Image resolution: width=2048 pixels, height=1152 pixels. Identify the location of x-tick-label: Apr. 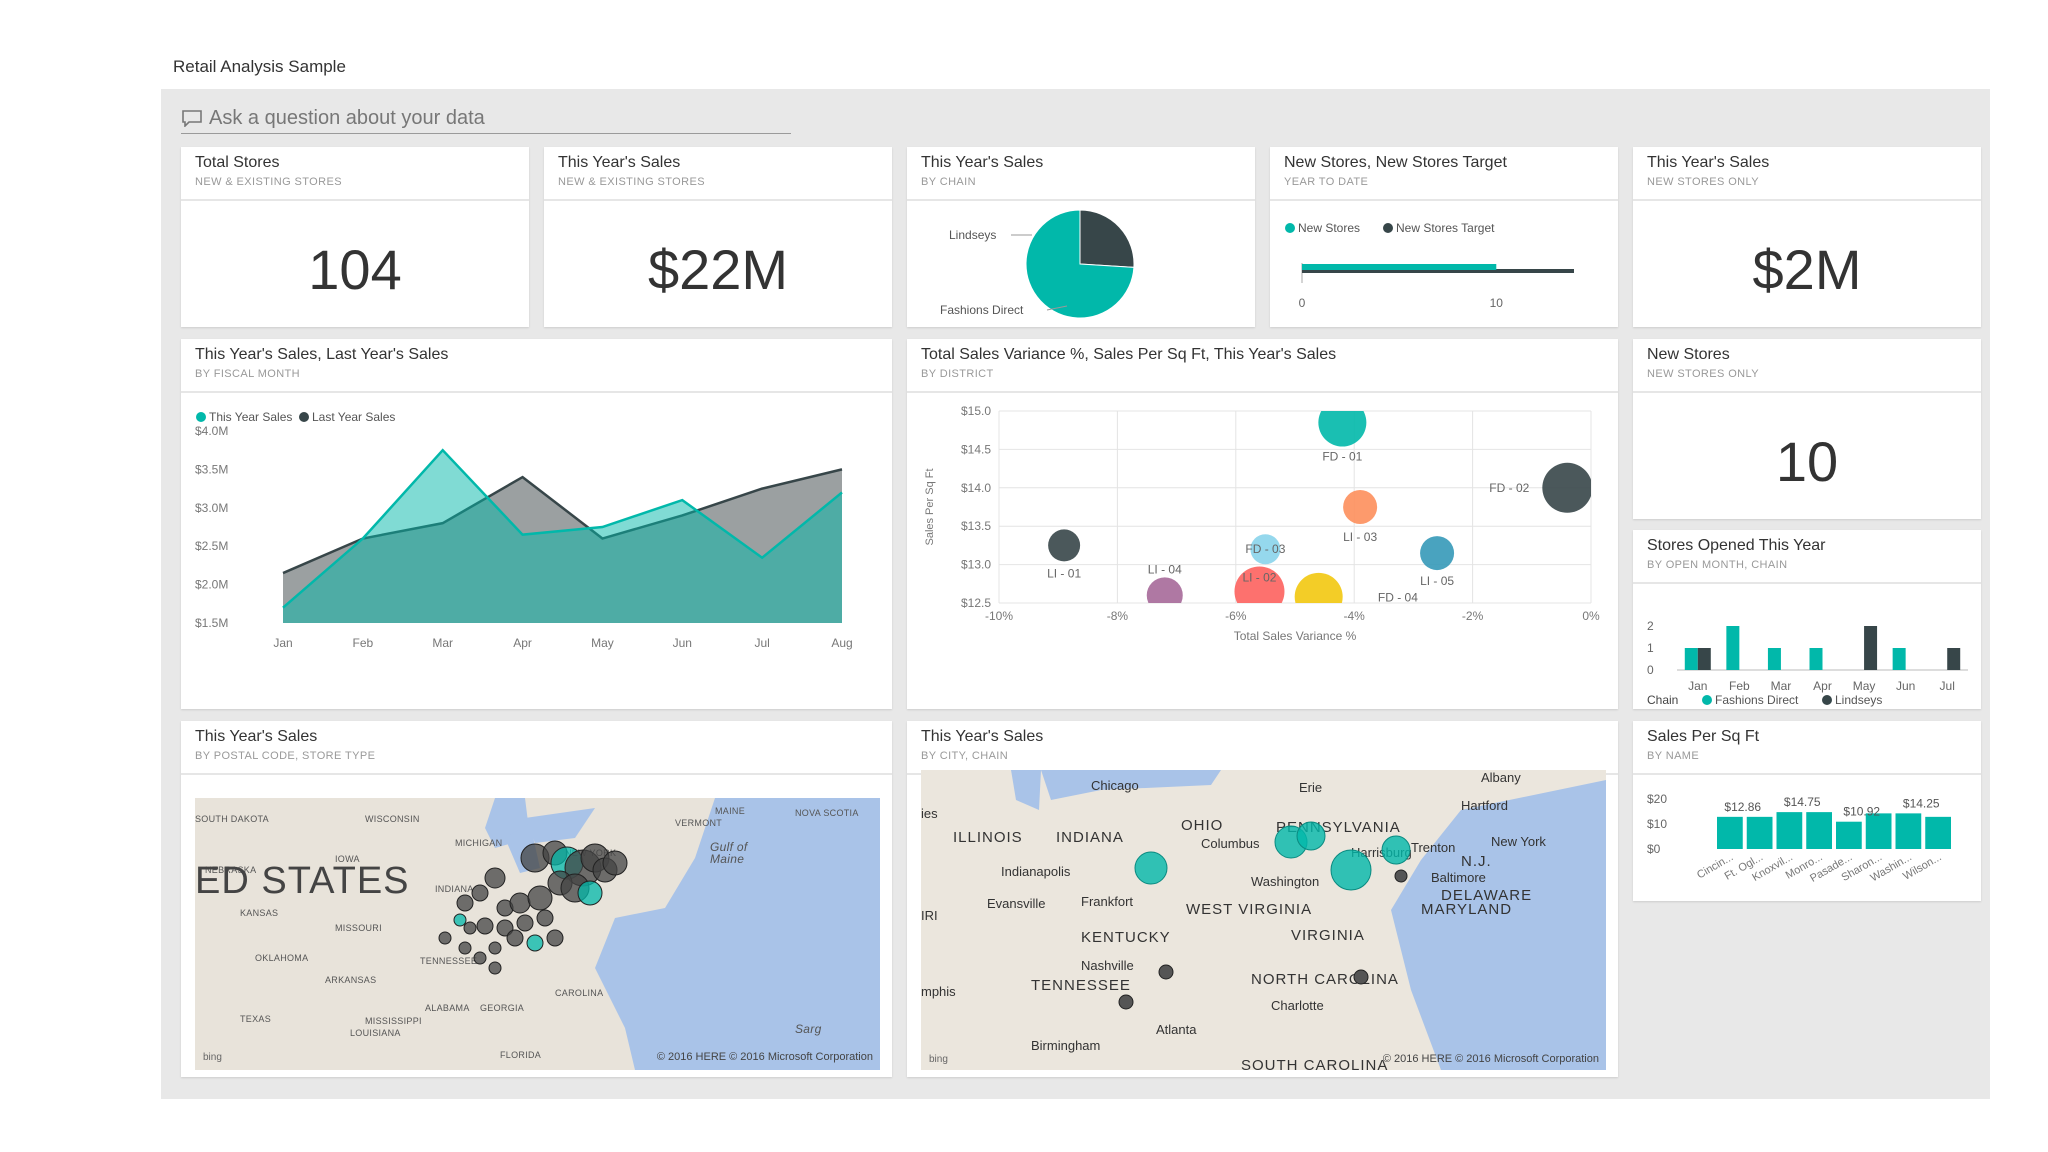
(522, 643).